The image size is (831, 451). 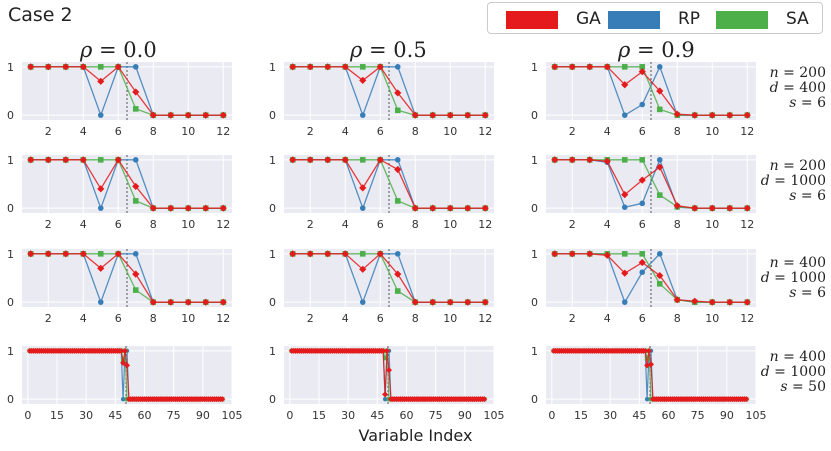 I want to click on case-title: Case 2, so click(x=40, y=15).